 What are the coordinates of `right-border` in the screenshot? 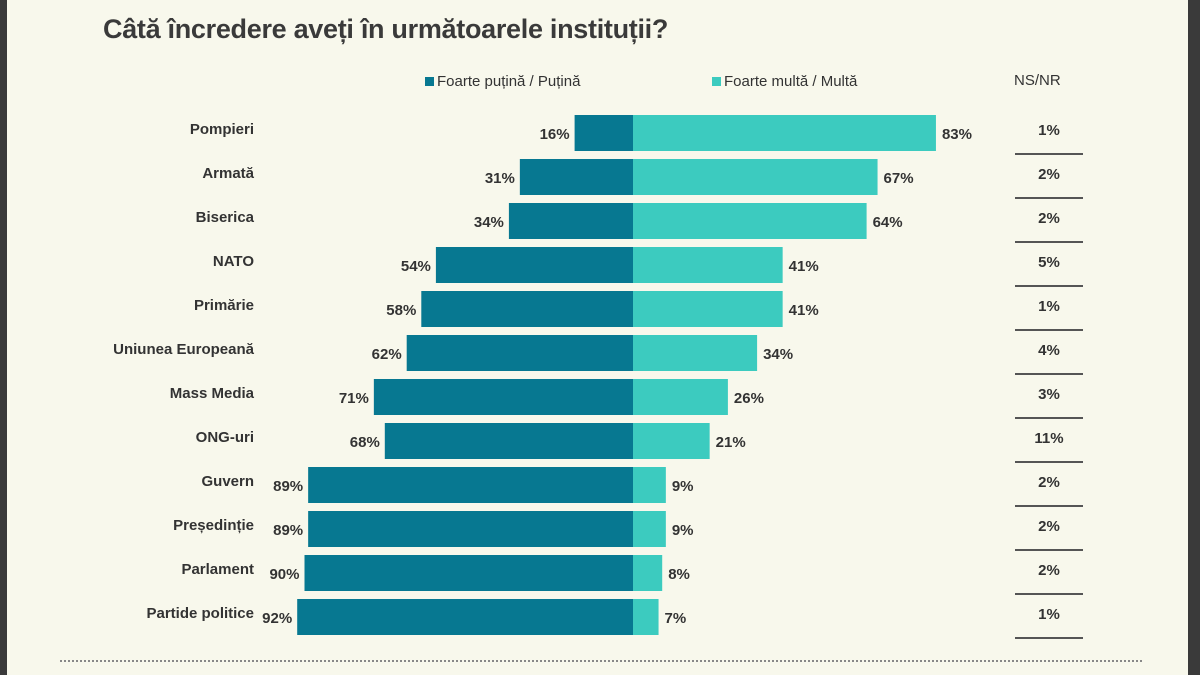 It's located at (1194, 337).